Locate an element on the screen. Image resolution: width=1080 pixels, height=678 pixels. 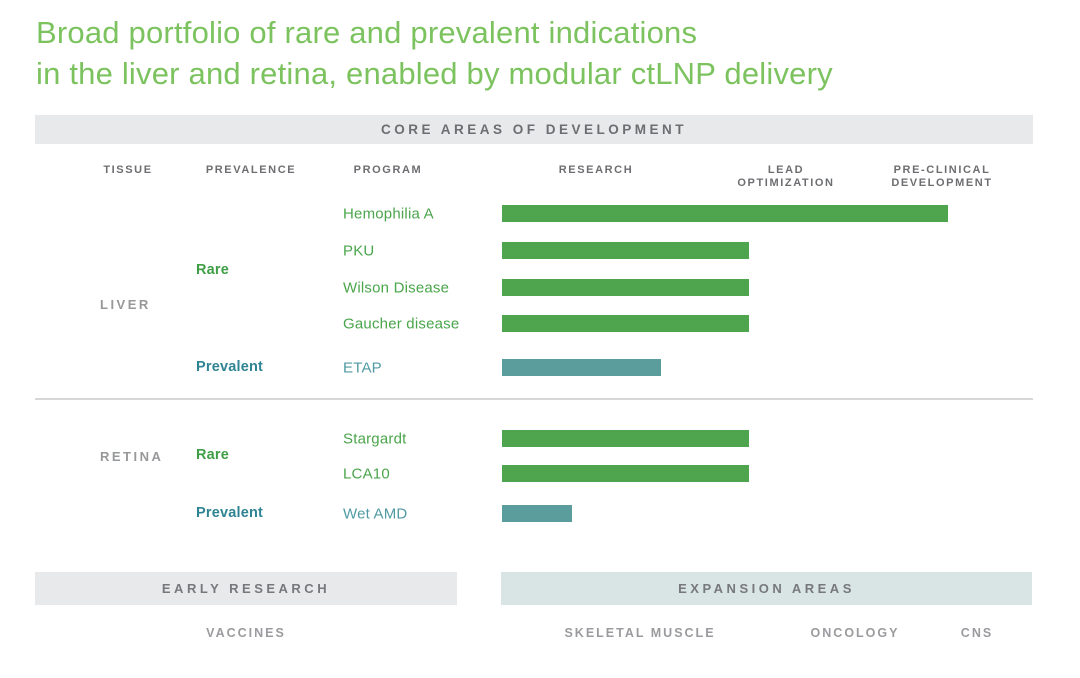
program-row: Wilson Disease is located at coordinates (540, 287).